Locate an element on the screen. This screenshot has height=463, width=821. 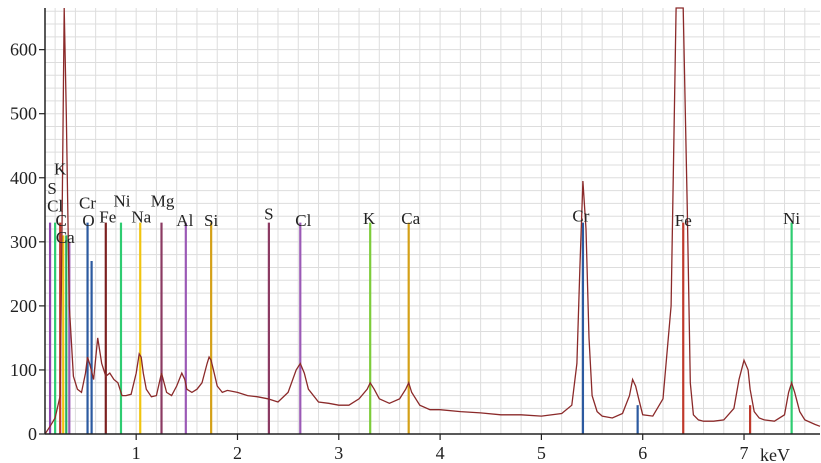
x-tick-label: 4 is located at coordinates (440, 453).